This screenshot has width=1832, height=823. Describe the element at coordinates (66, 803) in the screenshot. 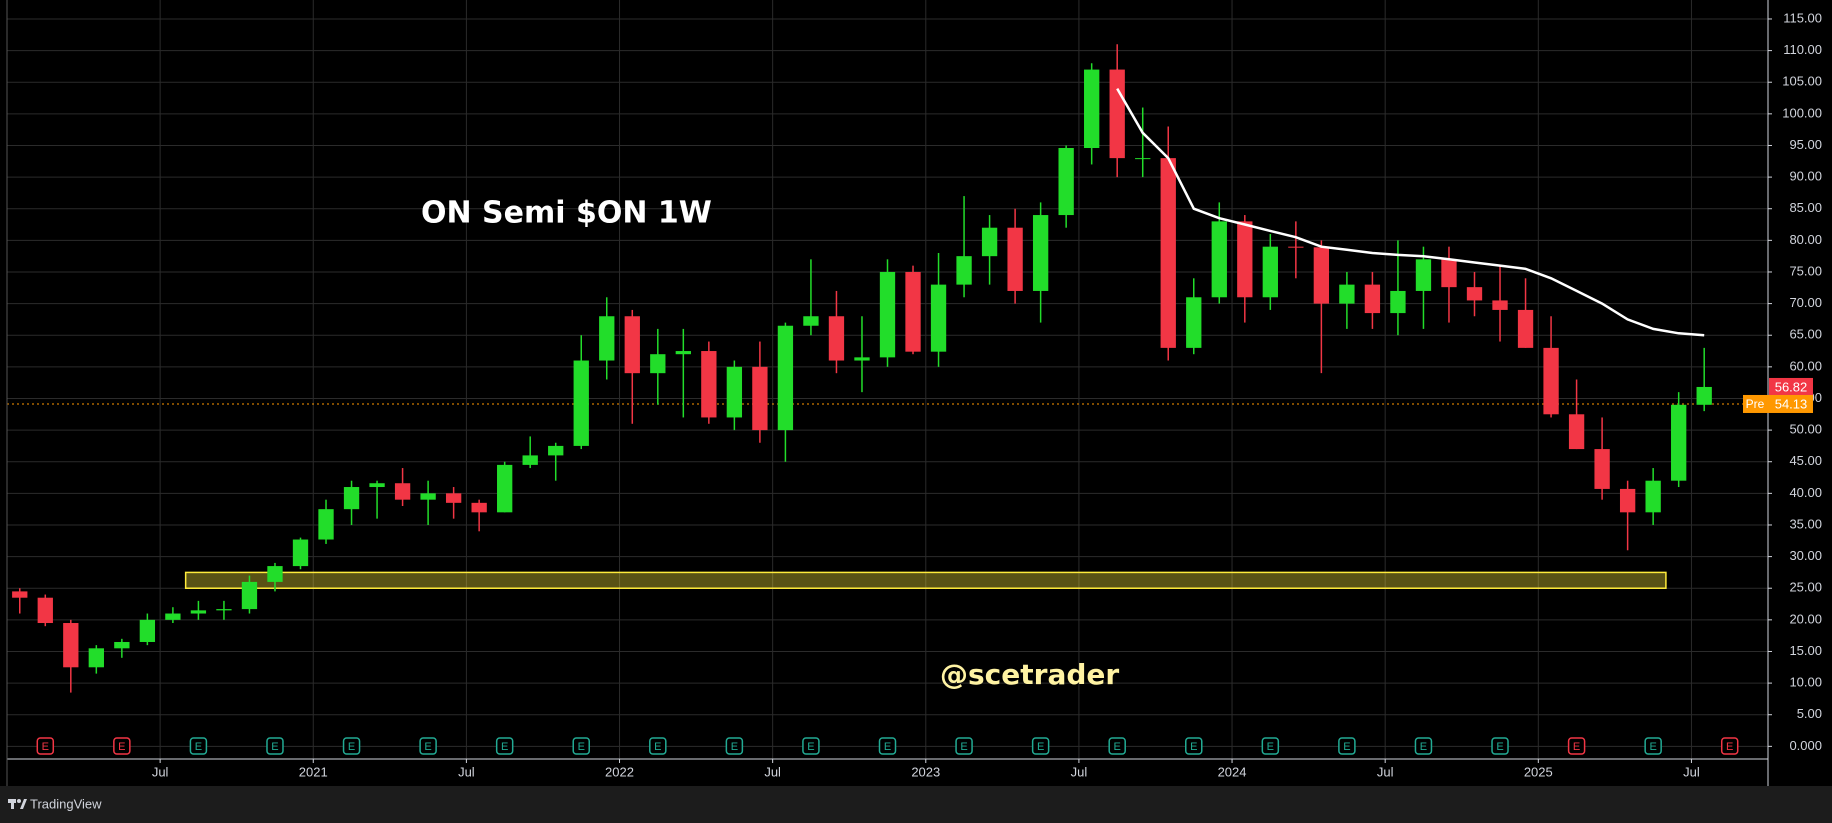

I see `brand: TradingView` at that location.